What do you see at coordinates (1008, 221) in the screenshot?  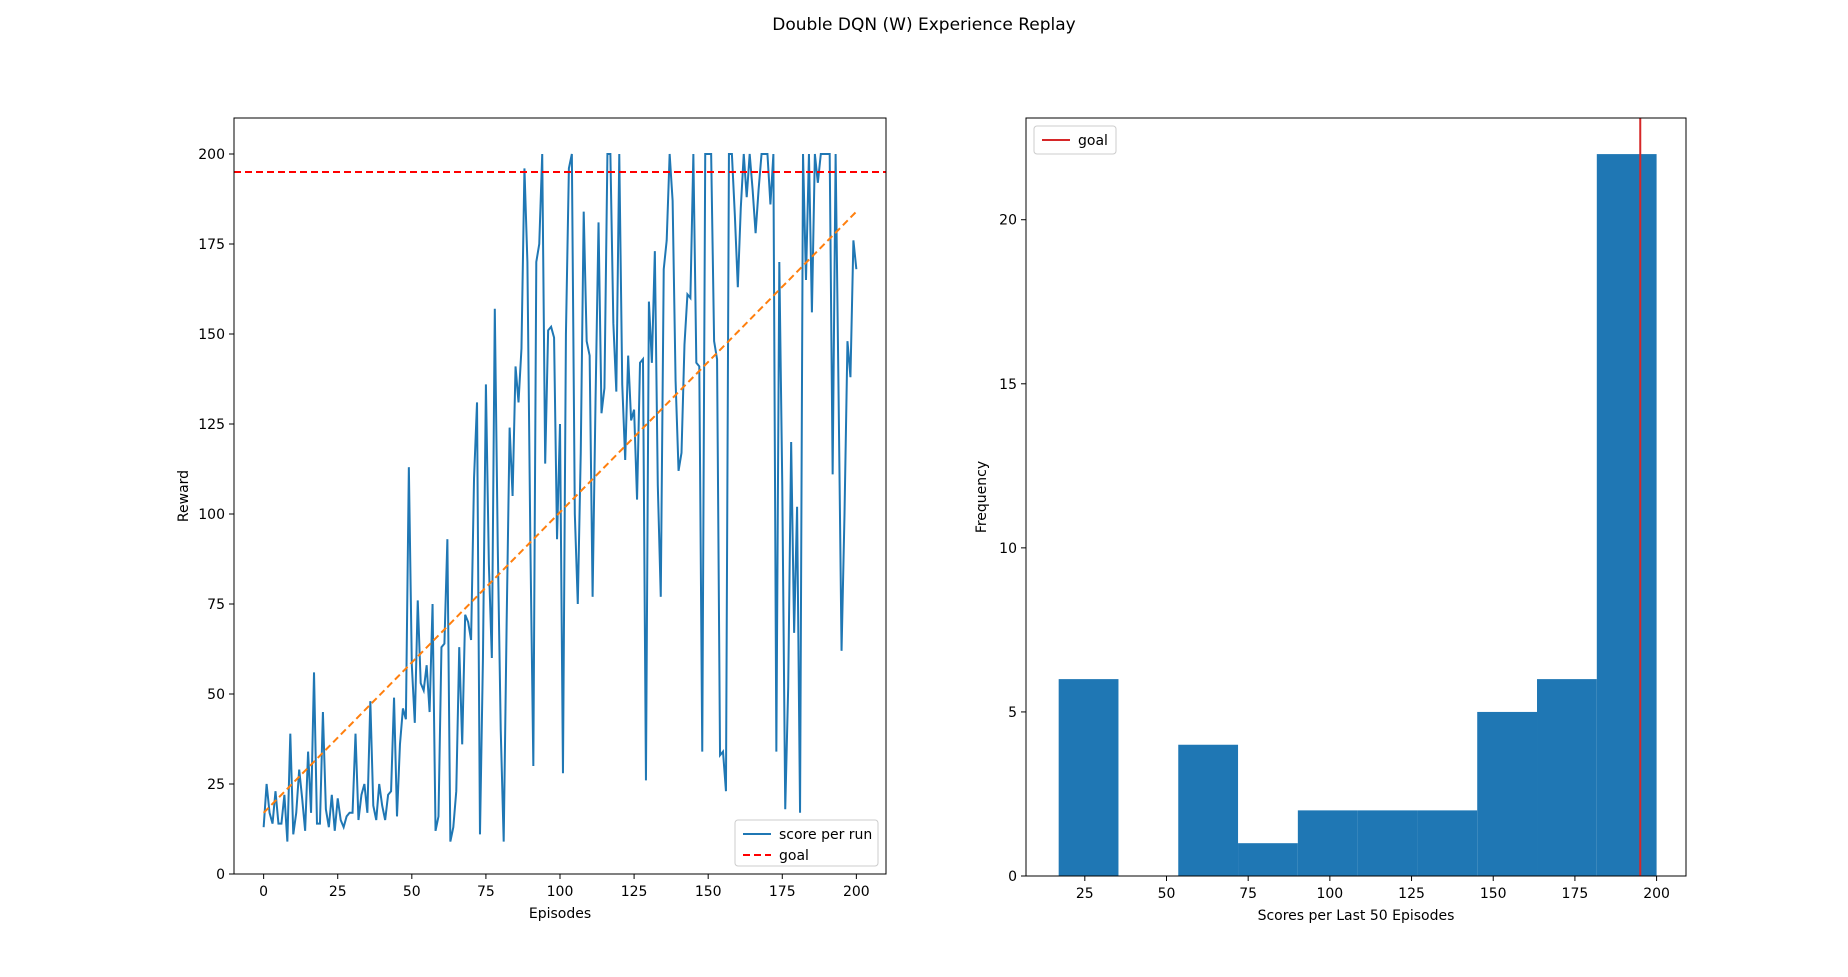 I see `y-tick-label: 20` at bounding box center [1008, 221].